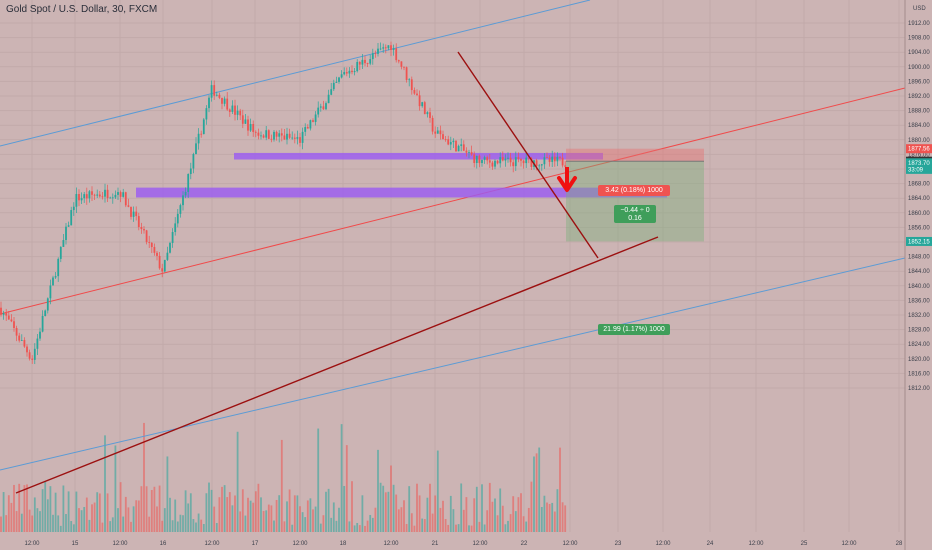  Describe the element at coordinates (710, 544) in the screenshot. I see `x-tick-label: 24` at that location.